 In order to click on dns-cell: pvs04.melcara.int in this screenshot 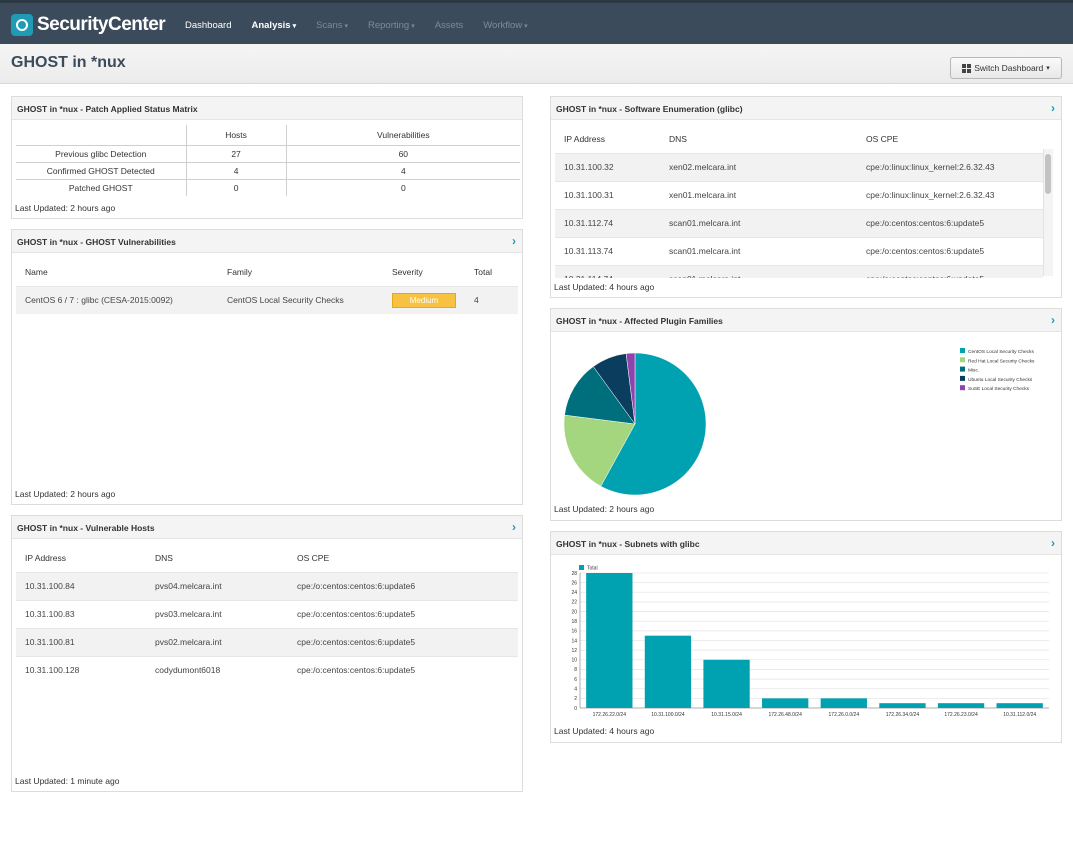, I will do `click(217, 585)`.